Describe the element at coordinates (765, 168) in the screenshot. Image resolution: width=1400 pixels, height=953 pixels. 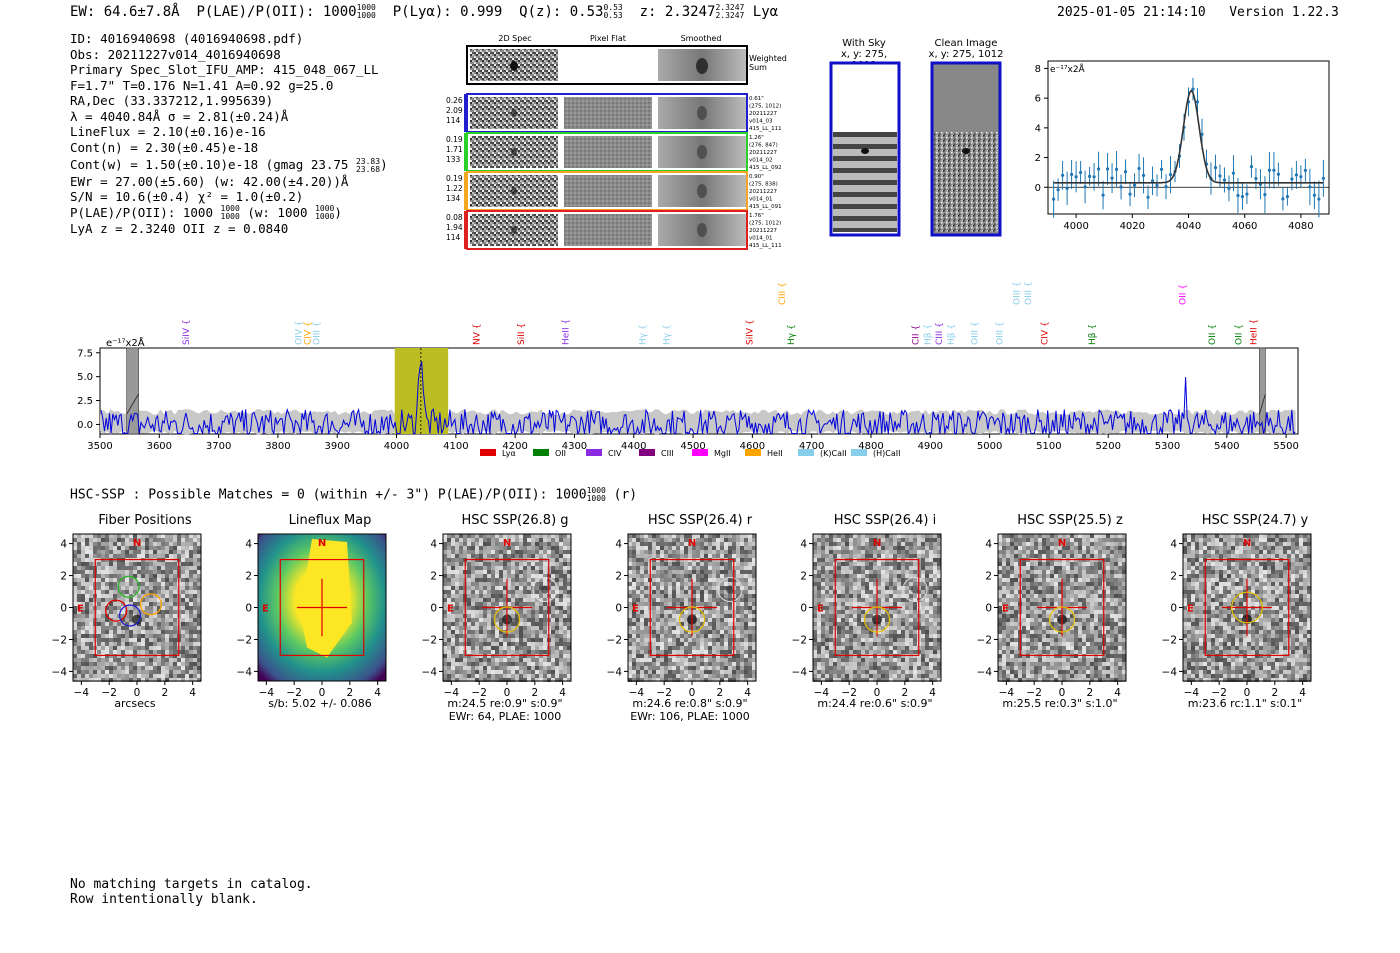
I see `cutout-row-2-info: 415_LL_092` at that location.